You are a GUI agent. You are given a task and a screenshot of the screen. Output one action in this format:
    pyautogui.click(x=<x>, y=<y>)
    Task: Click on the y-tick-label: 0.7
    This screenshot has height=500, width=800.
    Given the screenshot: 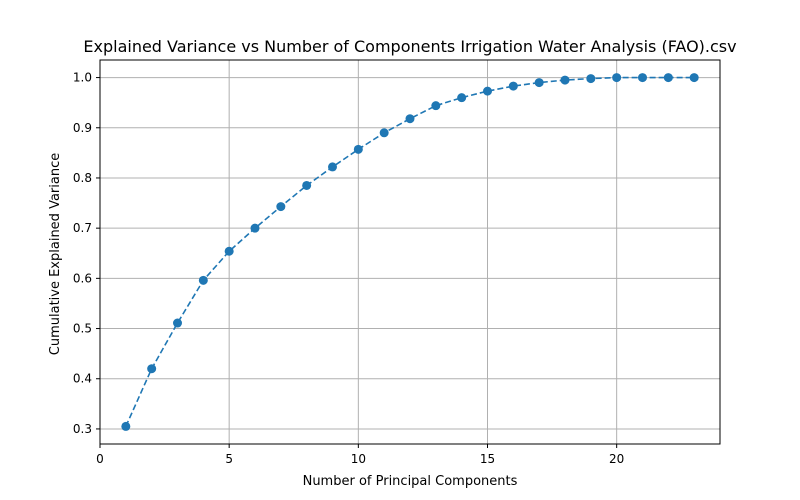 What is the action you would take?
    pyautogui.click(x=82, y=228)
    